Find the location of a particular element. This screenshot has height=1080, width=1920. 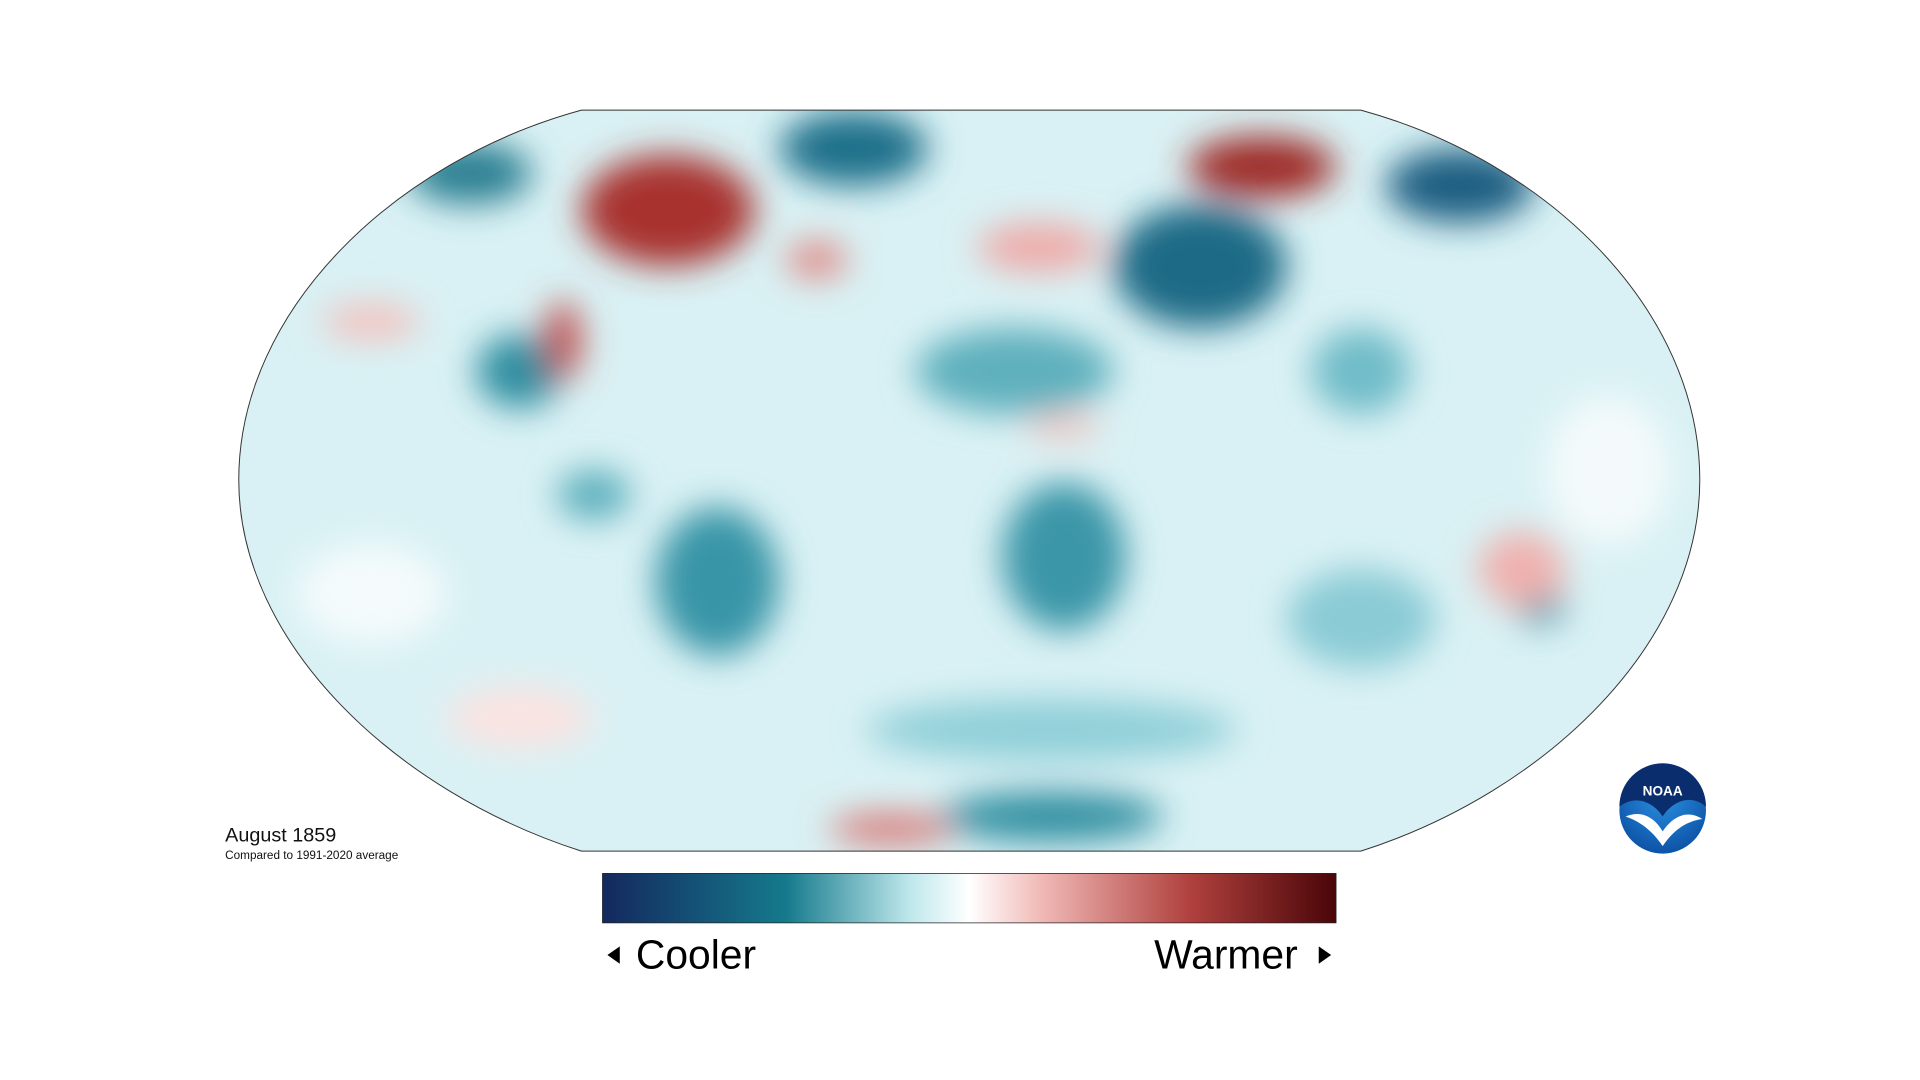

legend-high: Warmer is located at coordinates (1226, 954).